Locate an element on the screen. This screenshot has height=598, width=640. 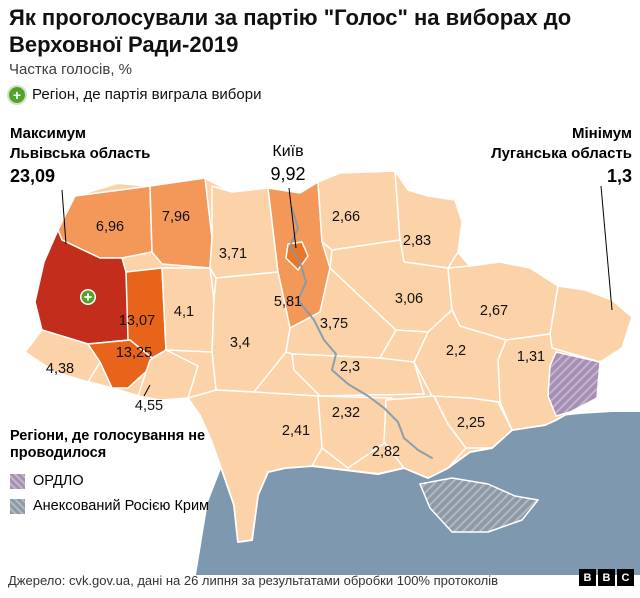
region-zaporizhzhia is located at coordinates (473, 422).